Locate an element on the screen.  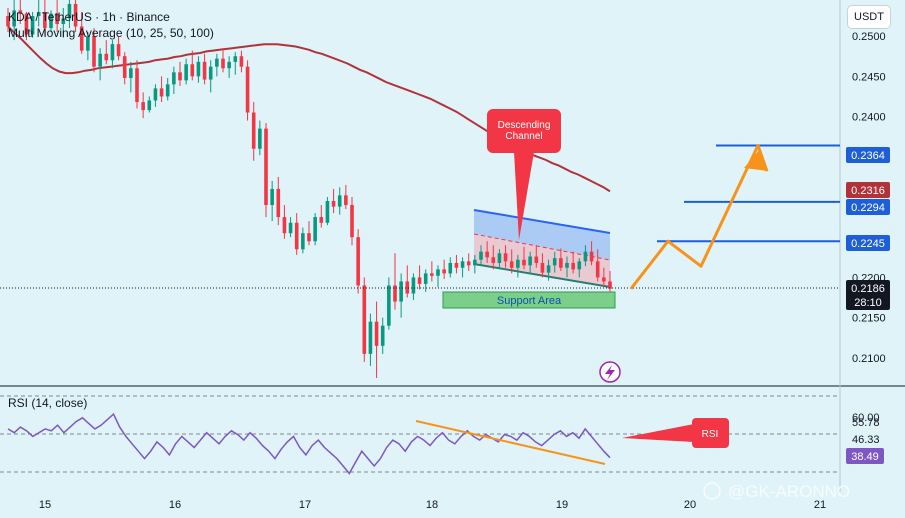
descending-channel-label-2: Channel is located at coordinates (523, 136).